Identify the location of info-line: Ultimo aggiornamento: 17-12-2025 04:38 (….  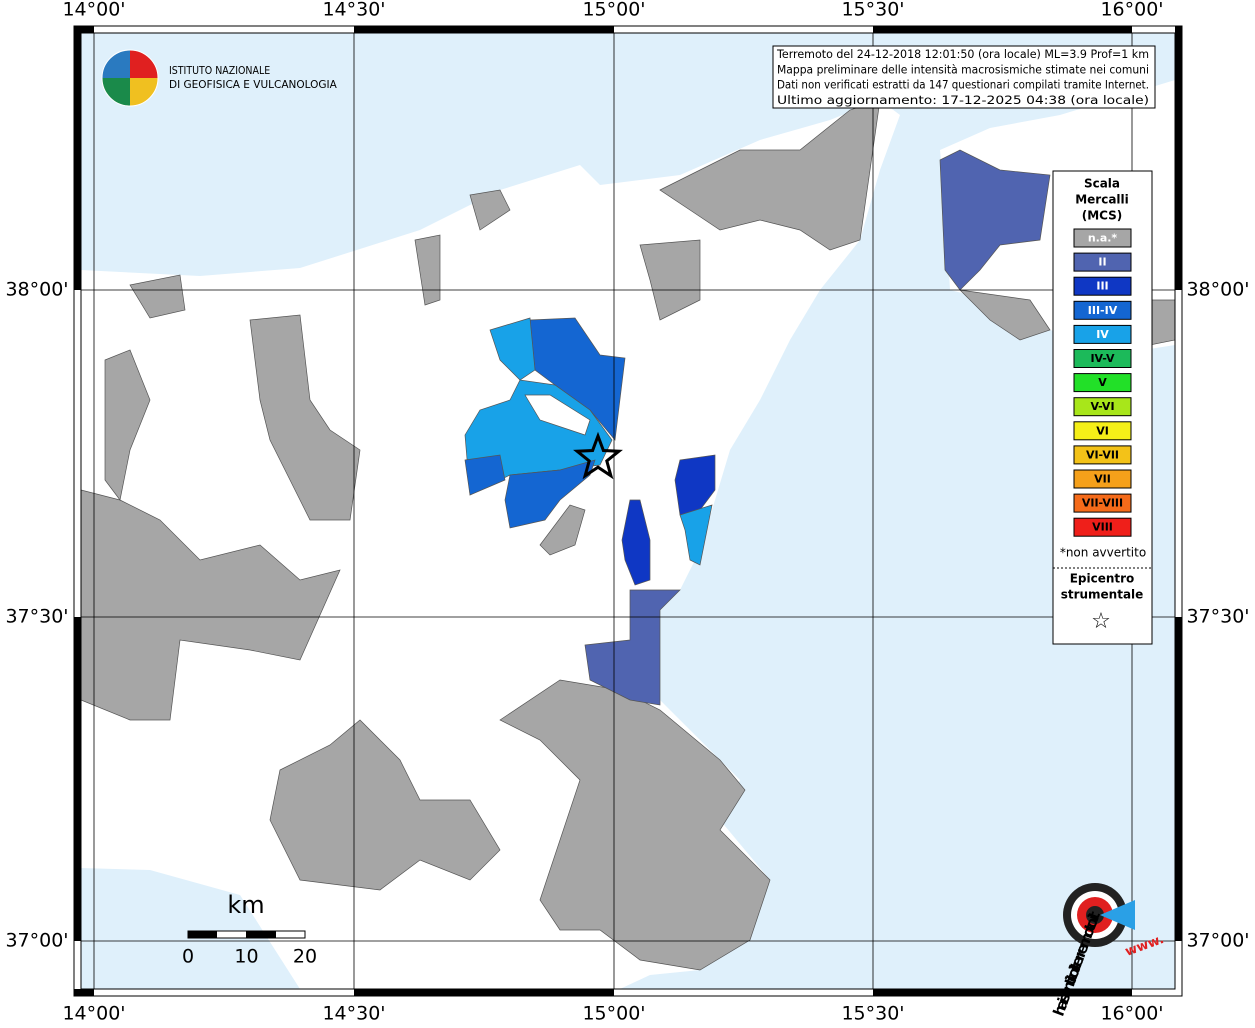
(963, 100).